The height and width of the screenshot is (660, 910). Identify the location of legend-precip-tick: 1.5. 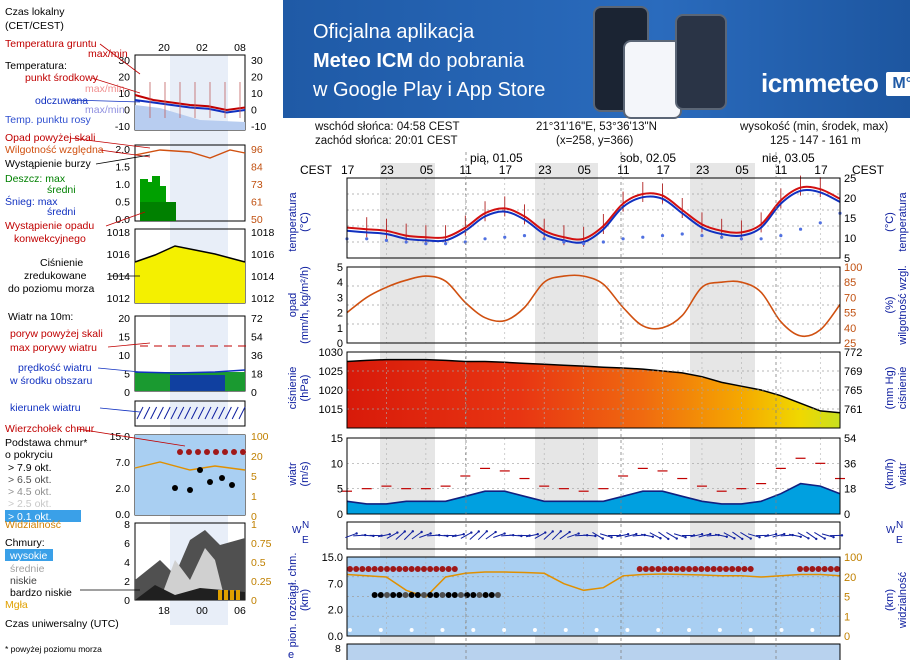
(122, 168).